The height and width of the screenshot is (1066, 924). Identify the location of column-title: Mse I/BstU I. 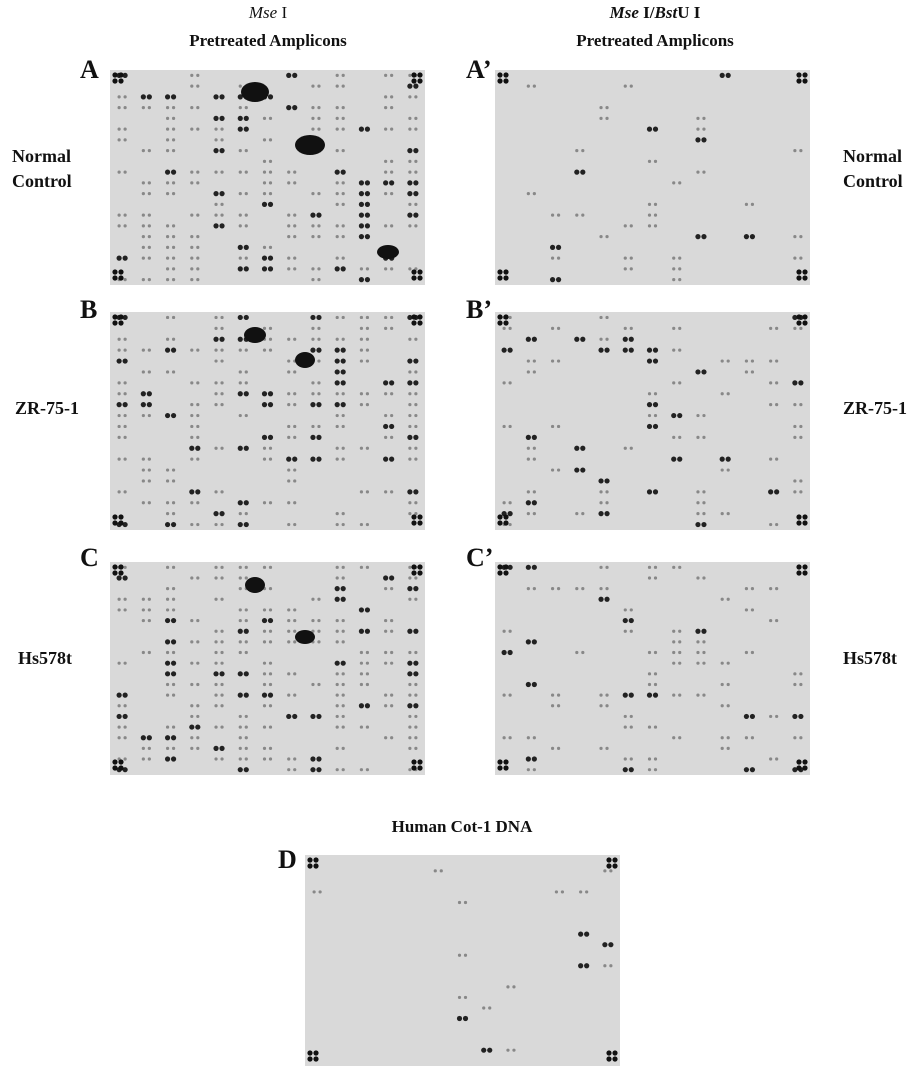
(655, 12).